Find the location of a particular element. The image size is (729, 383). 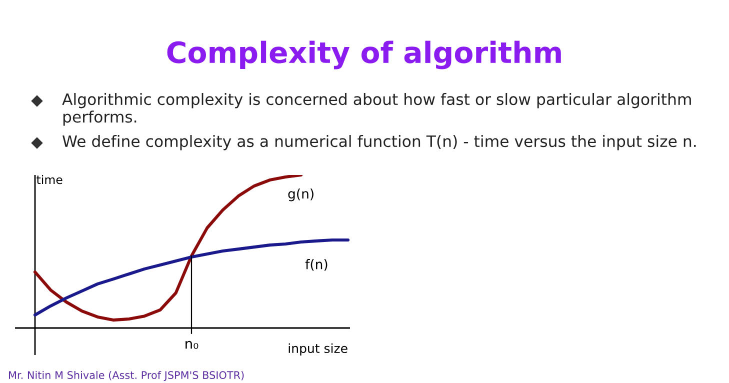

chart-title: Complexity of algorithm is located at coordinates (364, 55).